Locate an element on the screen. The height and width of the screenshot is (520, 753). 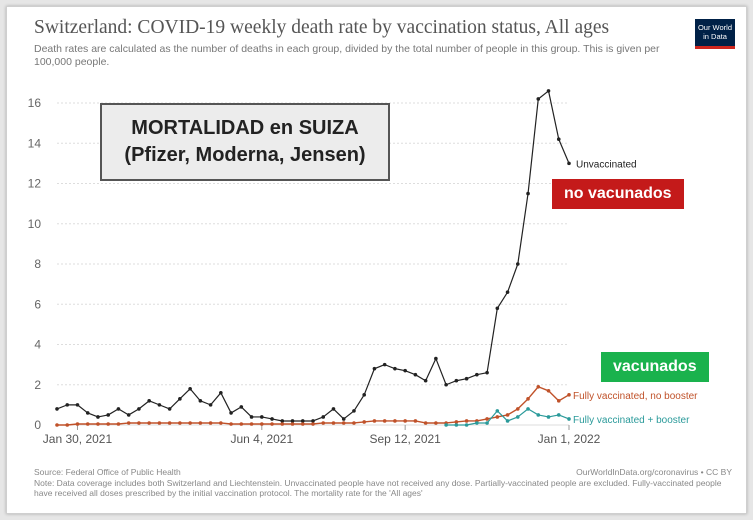
y-tick-label: 10 is located at coordinates (35, 224).